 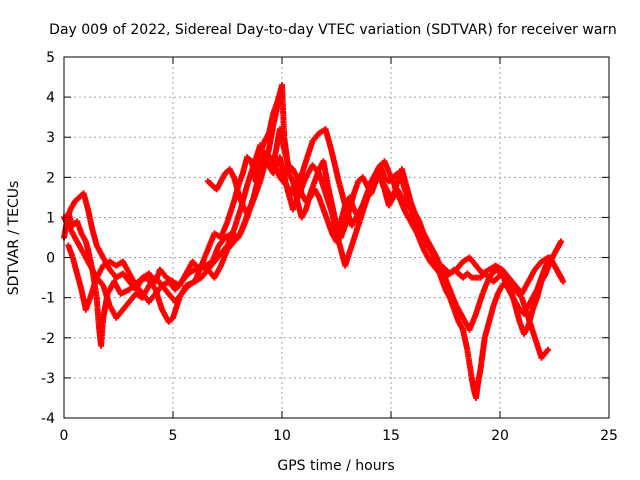 I want to click on x-tick-label: 25, so click(x=609, y=436).